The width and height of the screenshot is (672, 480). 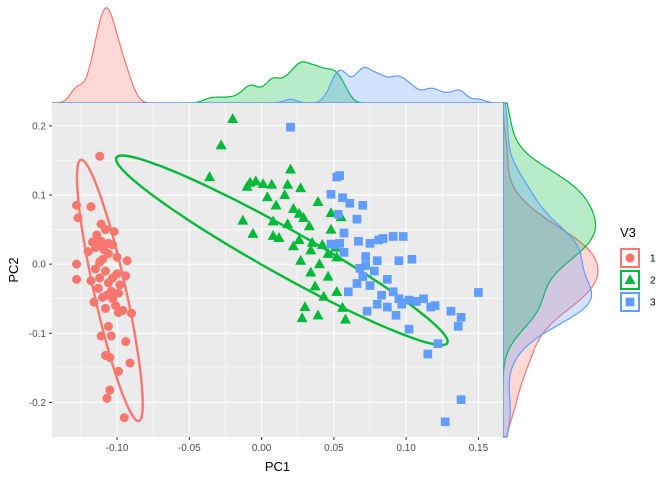 I want to click on x-tick-label: 0.00, so click(x=262, y=448).